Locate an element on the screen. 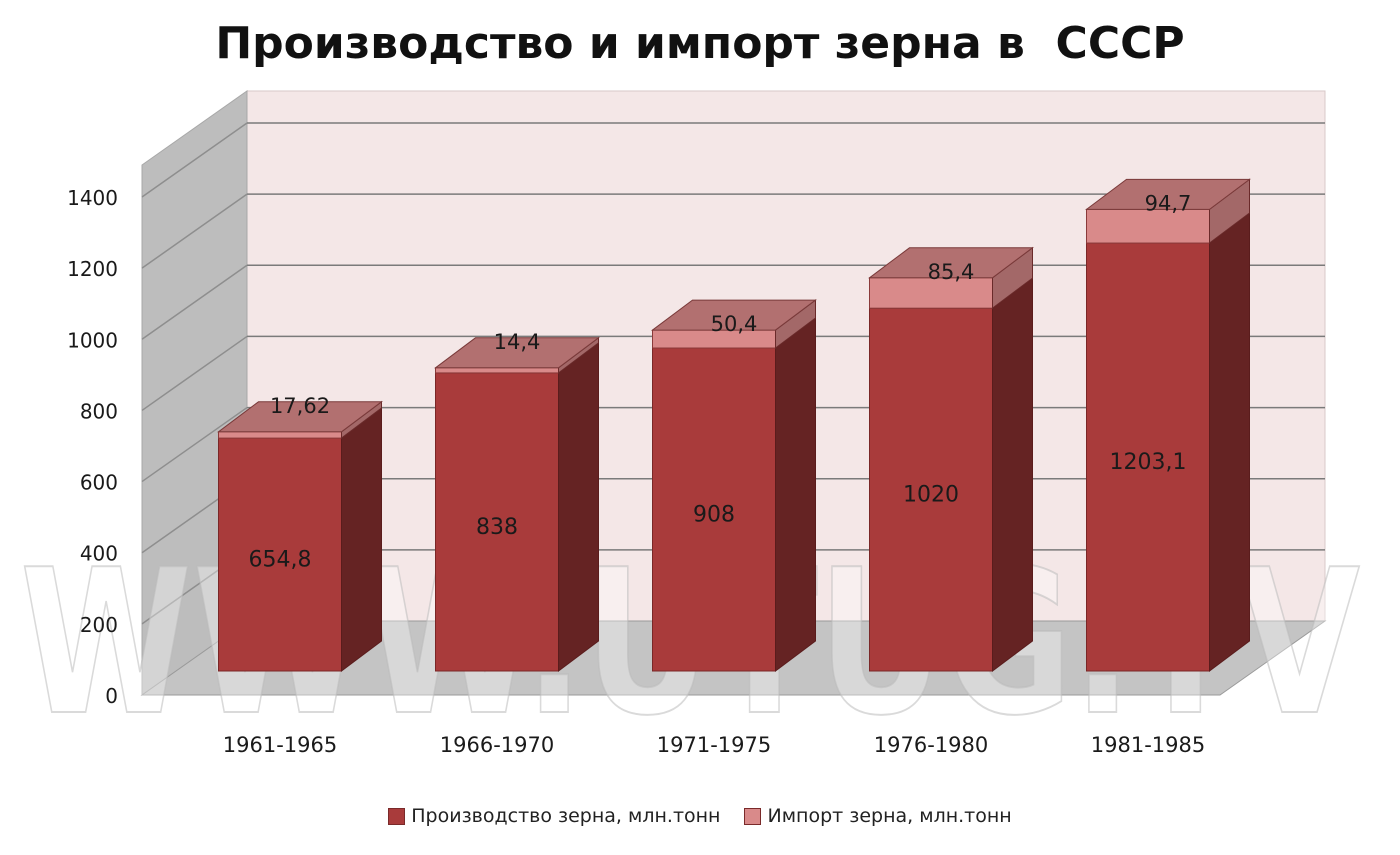 The height and width of the screenshot is (855, 1400). chart-title: Производство и импорт зерна в СССР is located at coordinates (700, 43).